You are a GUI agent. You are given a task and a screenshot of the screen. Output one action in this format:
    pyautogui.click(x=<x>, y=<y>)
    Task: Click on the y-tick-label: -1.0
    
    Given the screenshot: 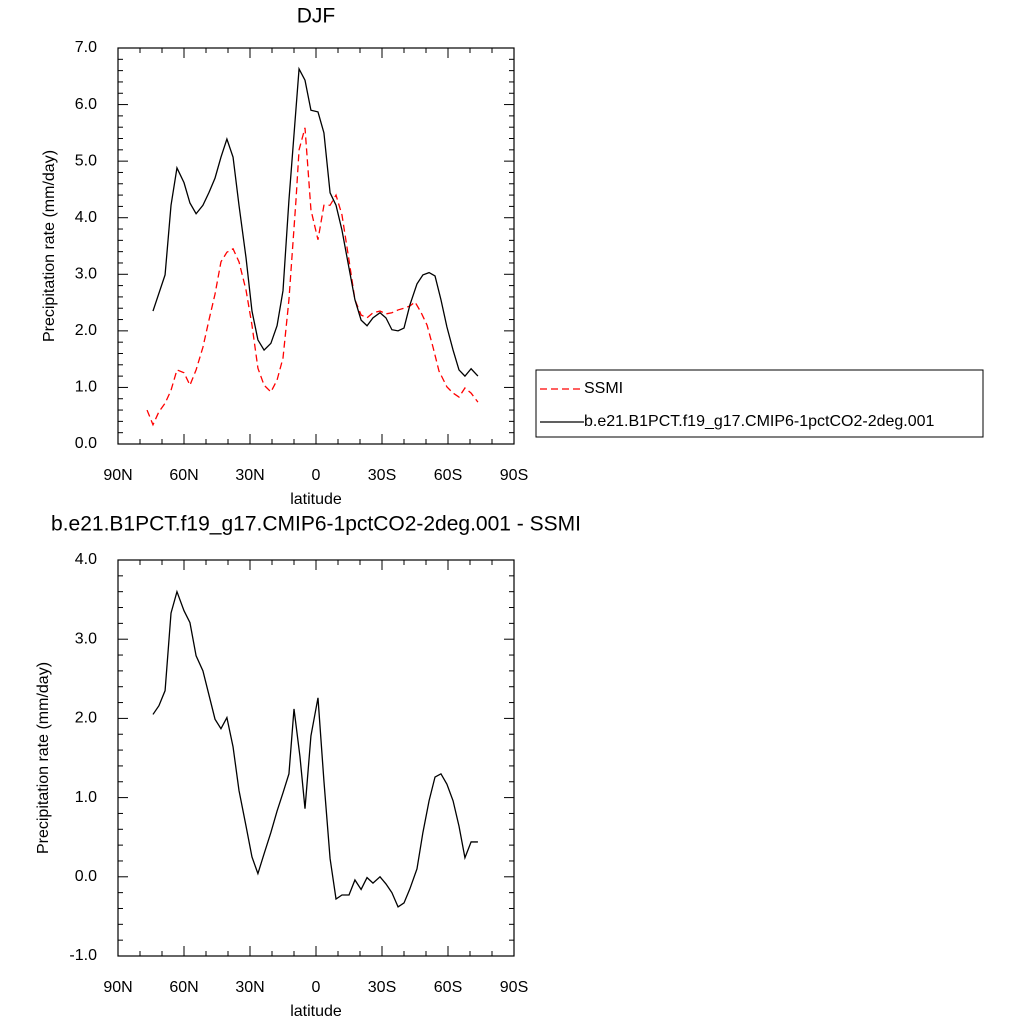 What is the action you would take?
    pyautogui.click(x=83, y=955)
    